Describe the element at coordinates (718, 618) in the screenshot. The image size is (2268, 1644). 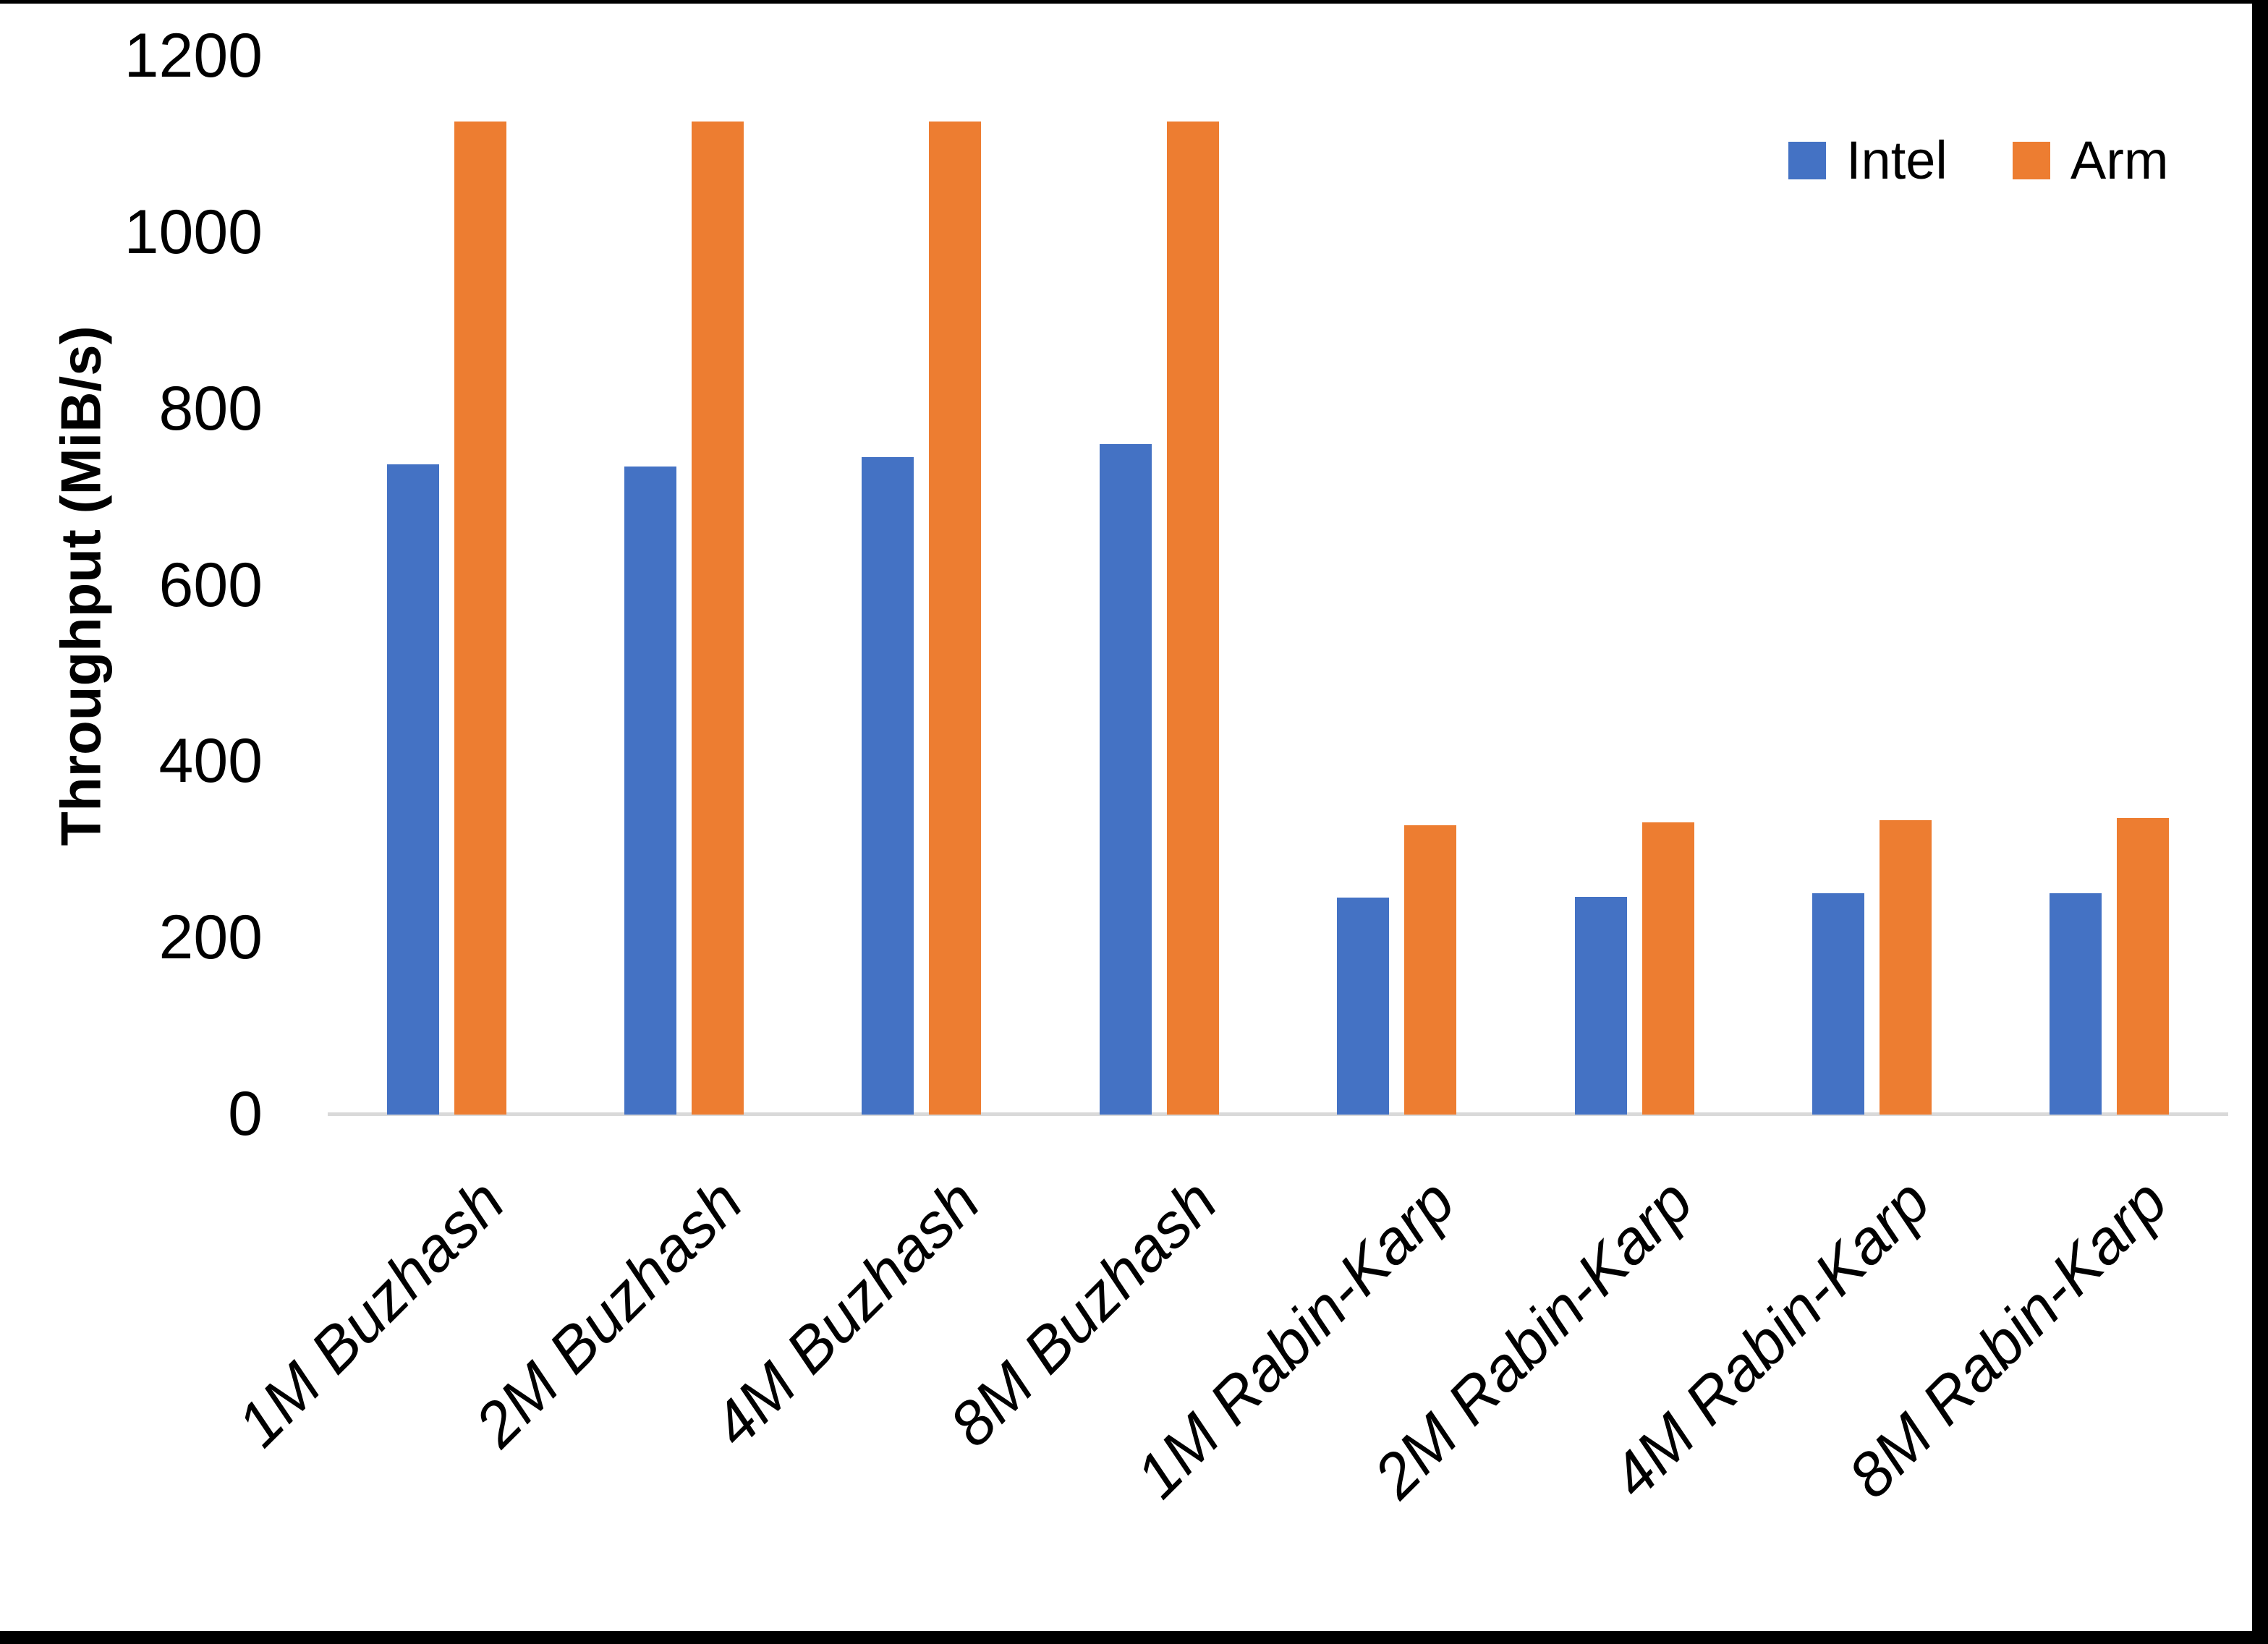
I see `bar-arm-2m-buzhash` at that location.